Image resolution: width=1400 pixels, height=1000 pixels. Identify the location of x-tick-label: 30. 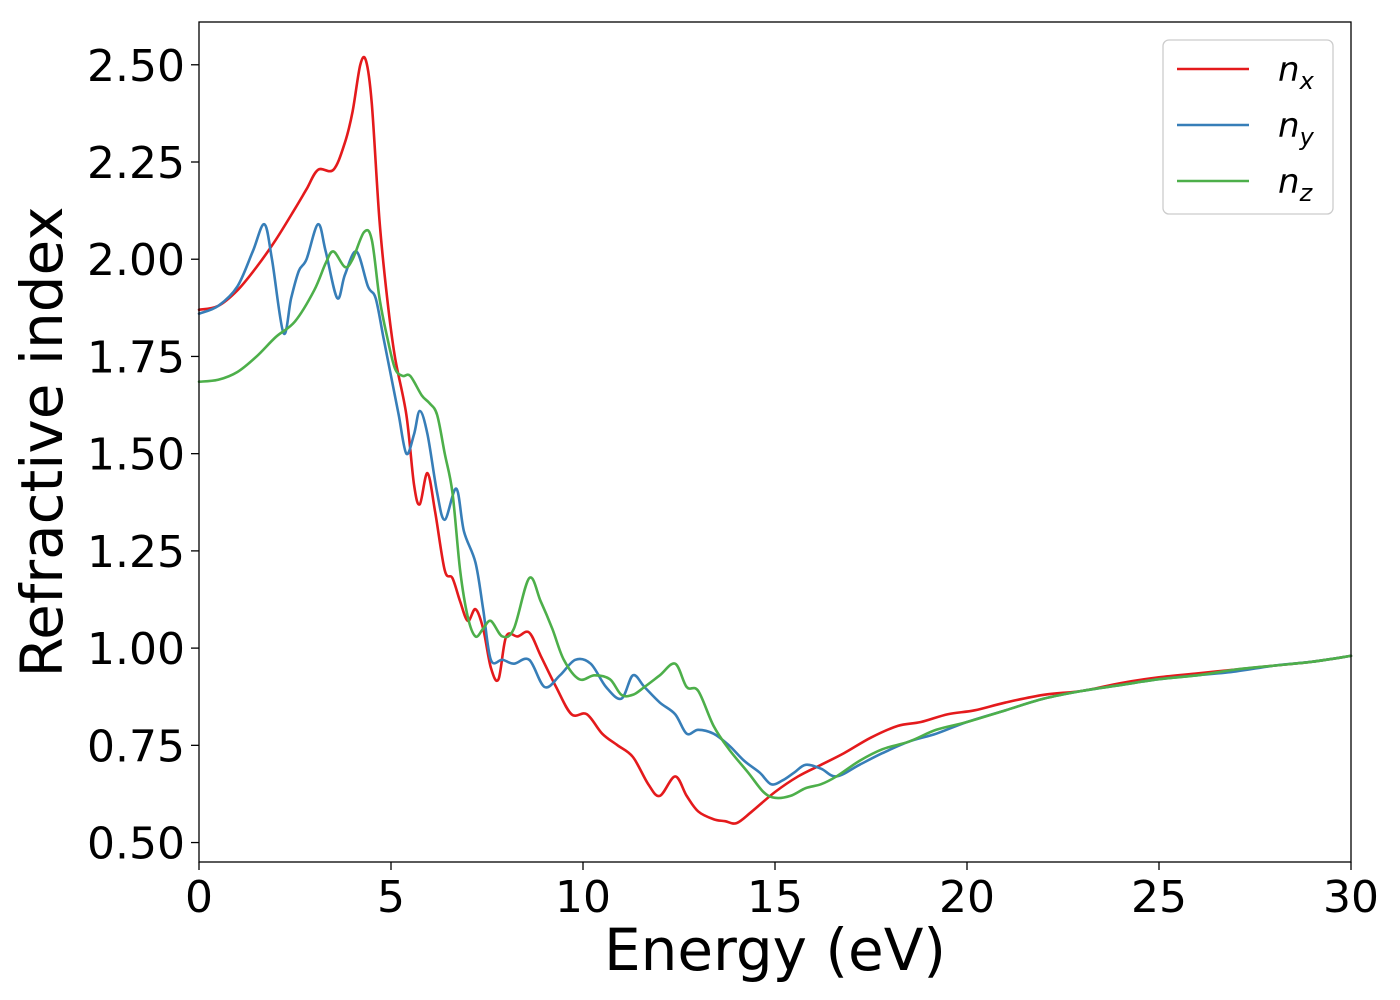
(1351, 897).